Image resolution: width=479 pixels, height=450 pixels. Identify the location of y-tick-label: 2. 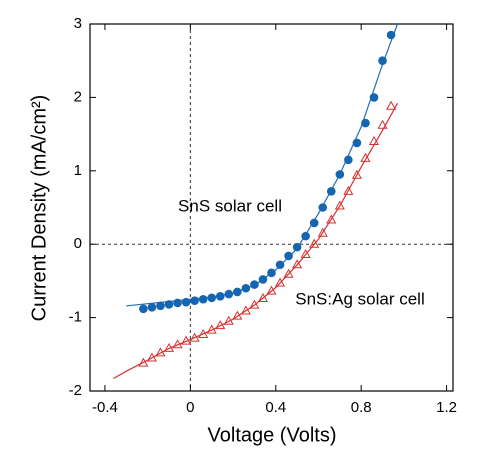
(78, 96).